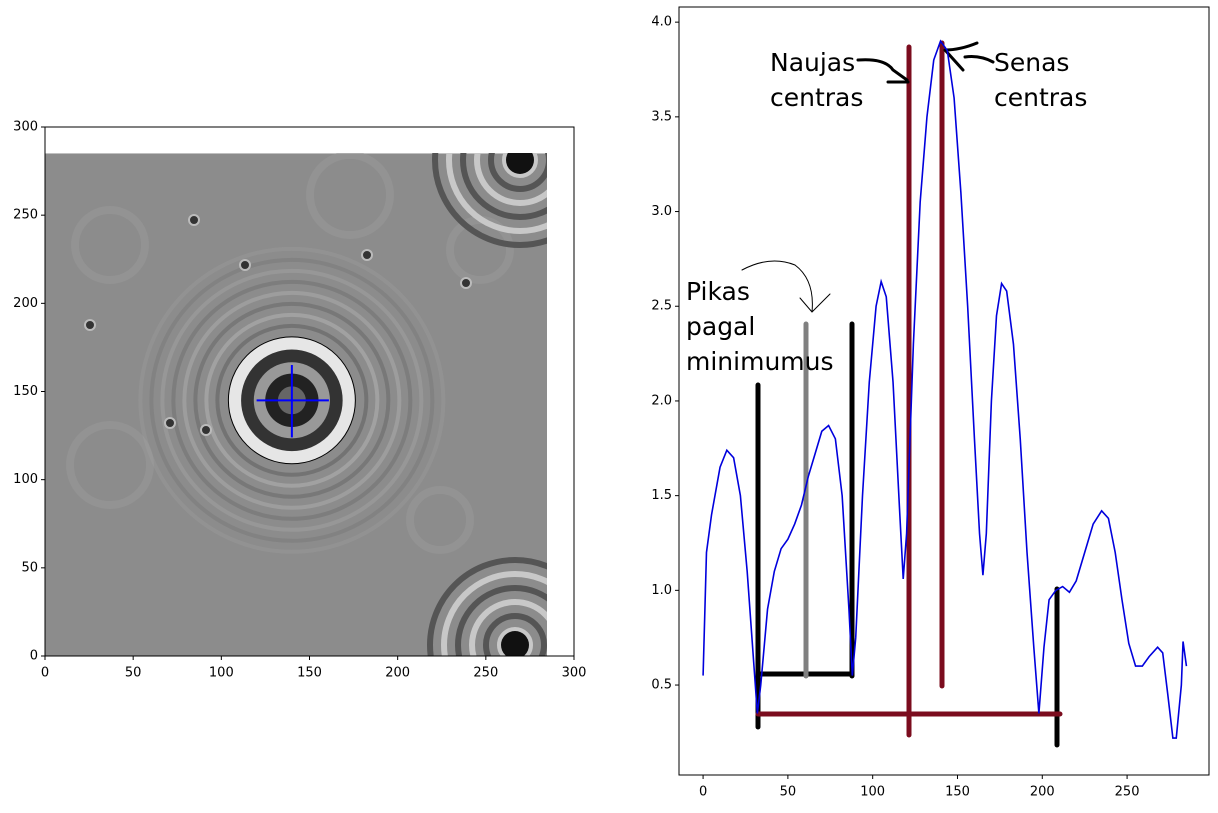 This screenshot has width=1218, height=813. I want to click on ring, so click(292, 400).